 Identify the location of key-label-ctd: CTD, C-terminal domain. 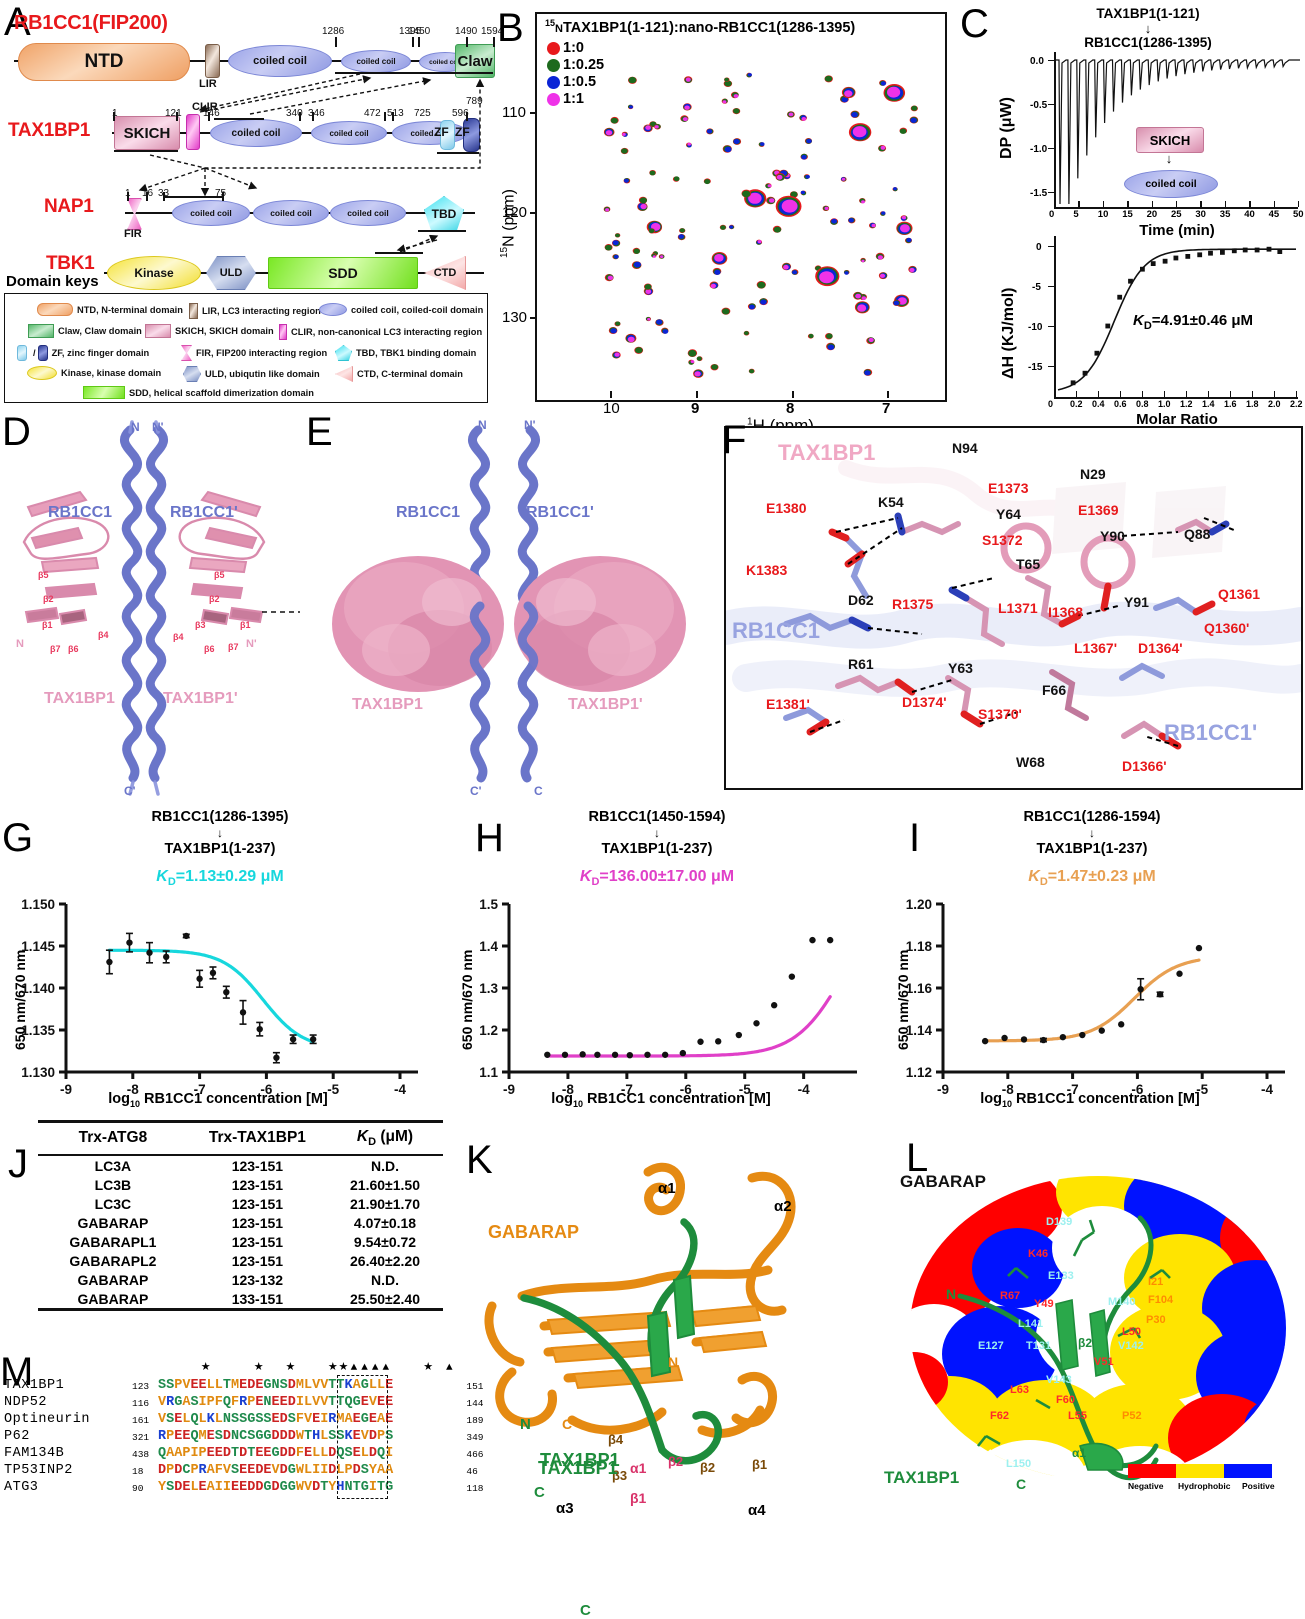
(410, 374).